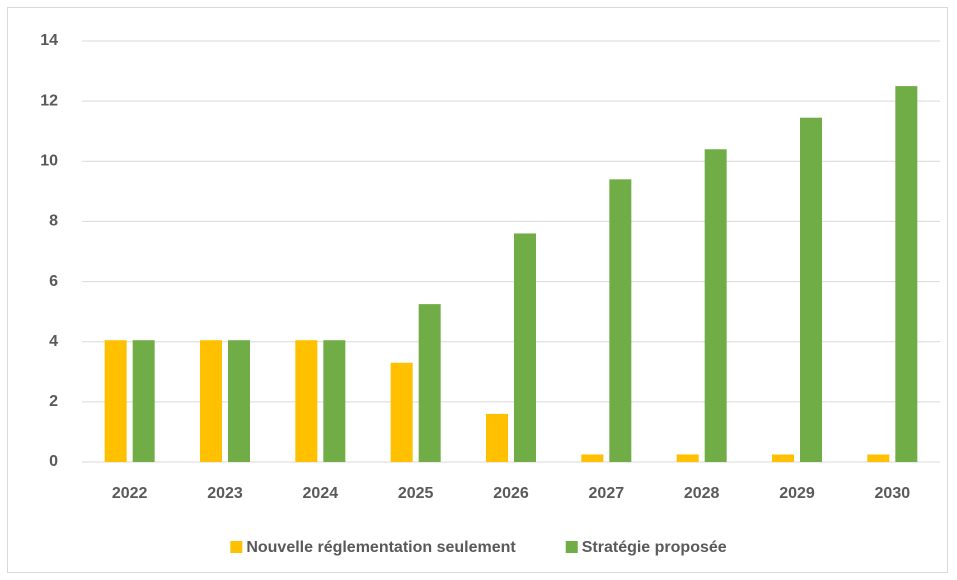 This screenshot has height=580, width=957. What do you see at coordinates (416, 493) in the screenshot?
I see `x-tick-label: 2025` at bounding box center [416, 493].